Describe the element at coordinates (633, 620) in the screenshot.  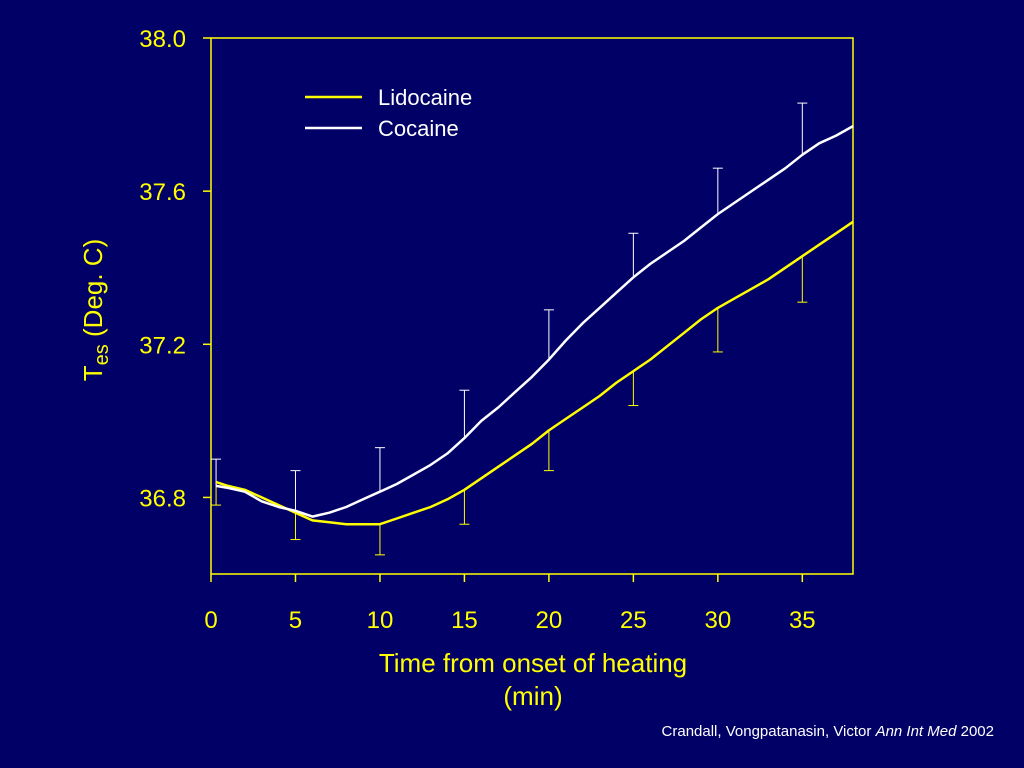
I see `x-tick-label: 25` at that location.